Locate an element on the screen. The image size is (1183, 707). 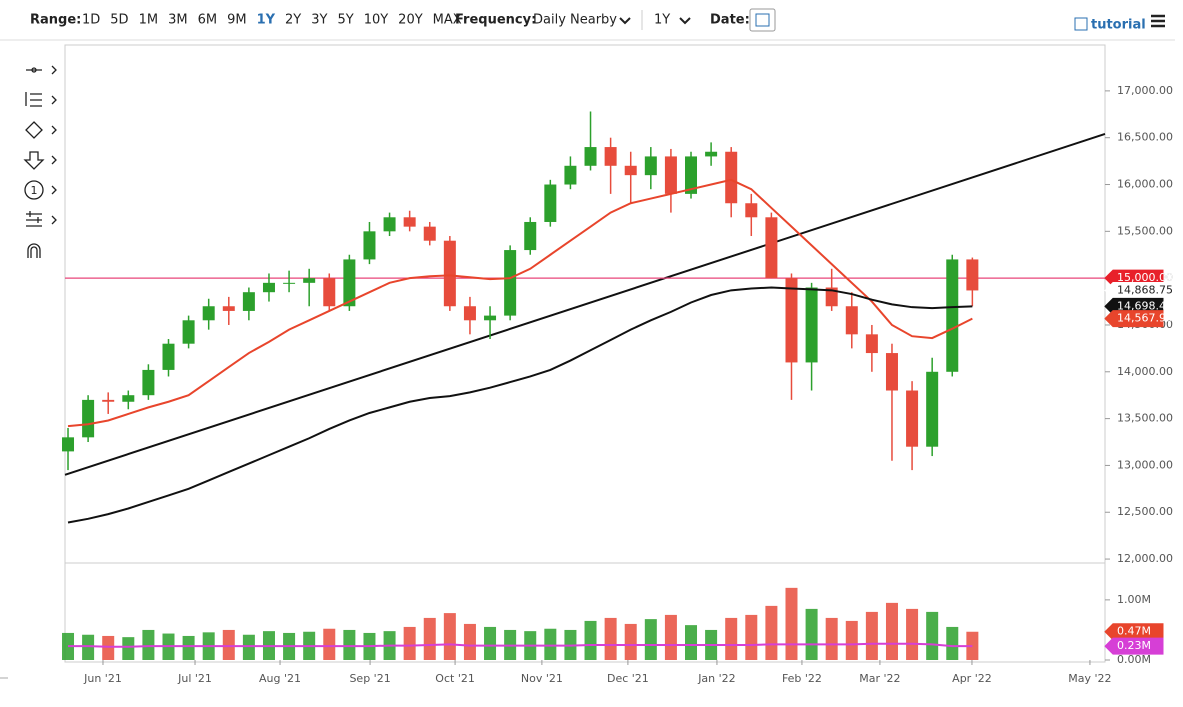
range-option: 1D is located at coordinates (91, 20).